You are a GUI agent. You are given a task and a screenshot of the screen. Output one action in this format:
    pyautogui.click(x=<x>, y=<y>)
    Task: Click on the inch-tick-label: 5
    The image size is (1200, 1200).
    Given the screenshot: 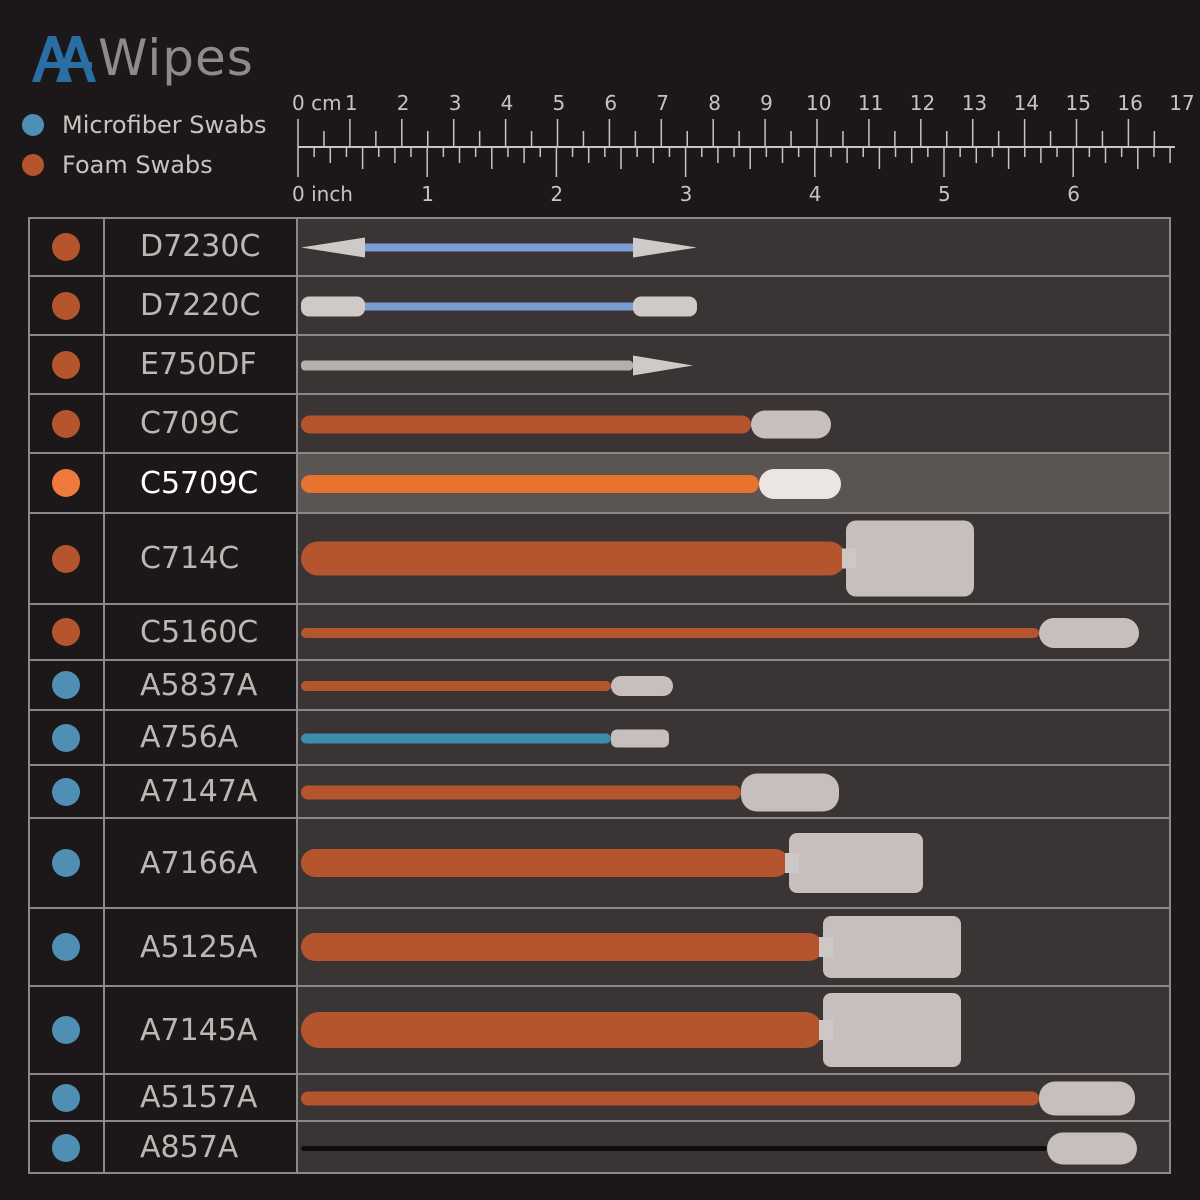 What is the action you would take?
    pyautogui.click(x=944, y=194)
    